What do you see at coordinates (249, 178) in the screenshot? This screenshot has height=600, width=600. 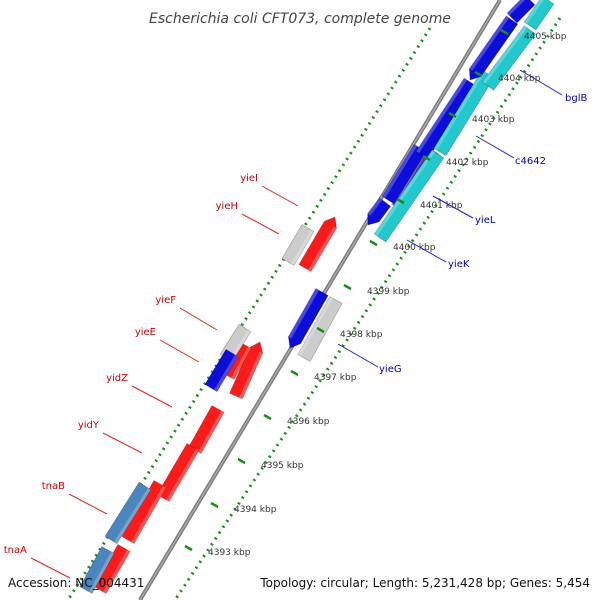 I see `gene-label-yieI: yieI` at bounding box center [249, 178].